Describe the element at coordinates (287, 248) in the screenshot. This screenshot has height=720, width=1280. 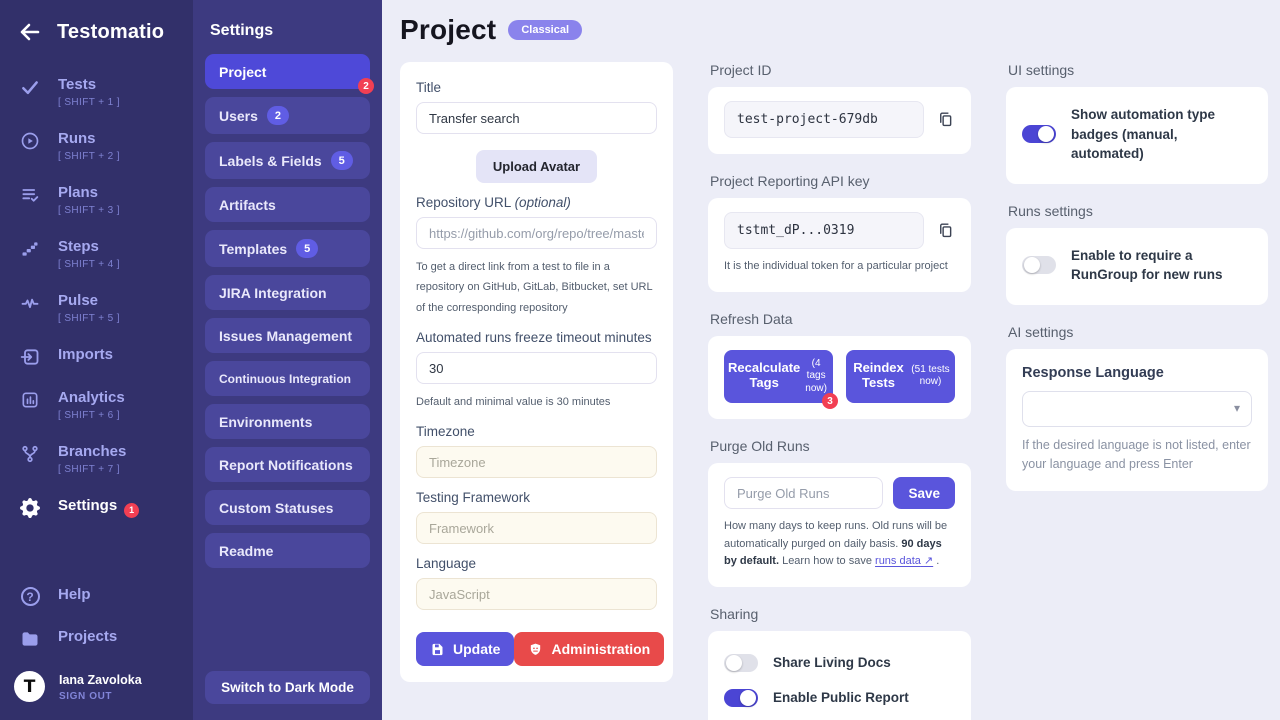
I see `settings-nav-templates: Templates 5` at that location.